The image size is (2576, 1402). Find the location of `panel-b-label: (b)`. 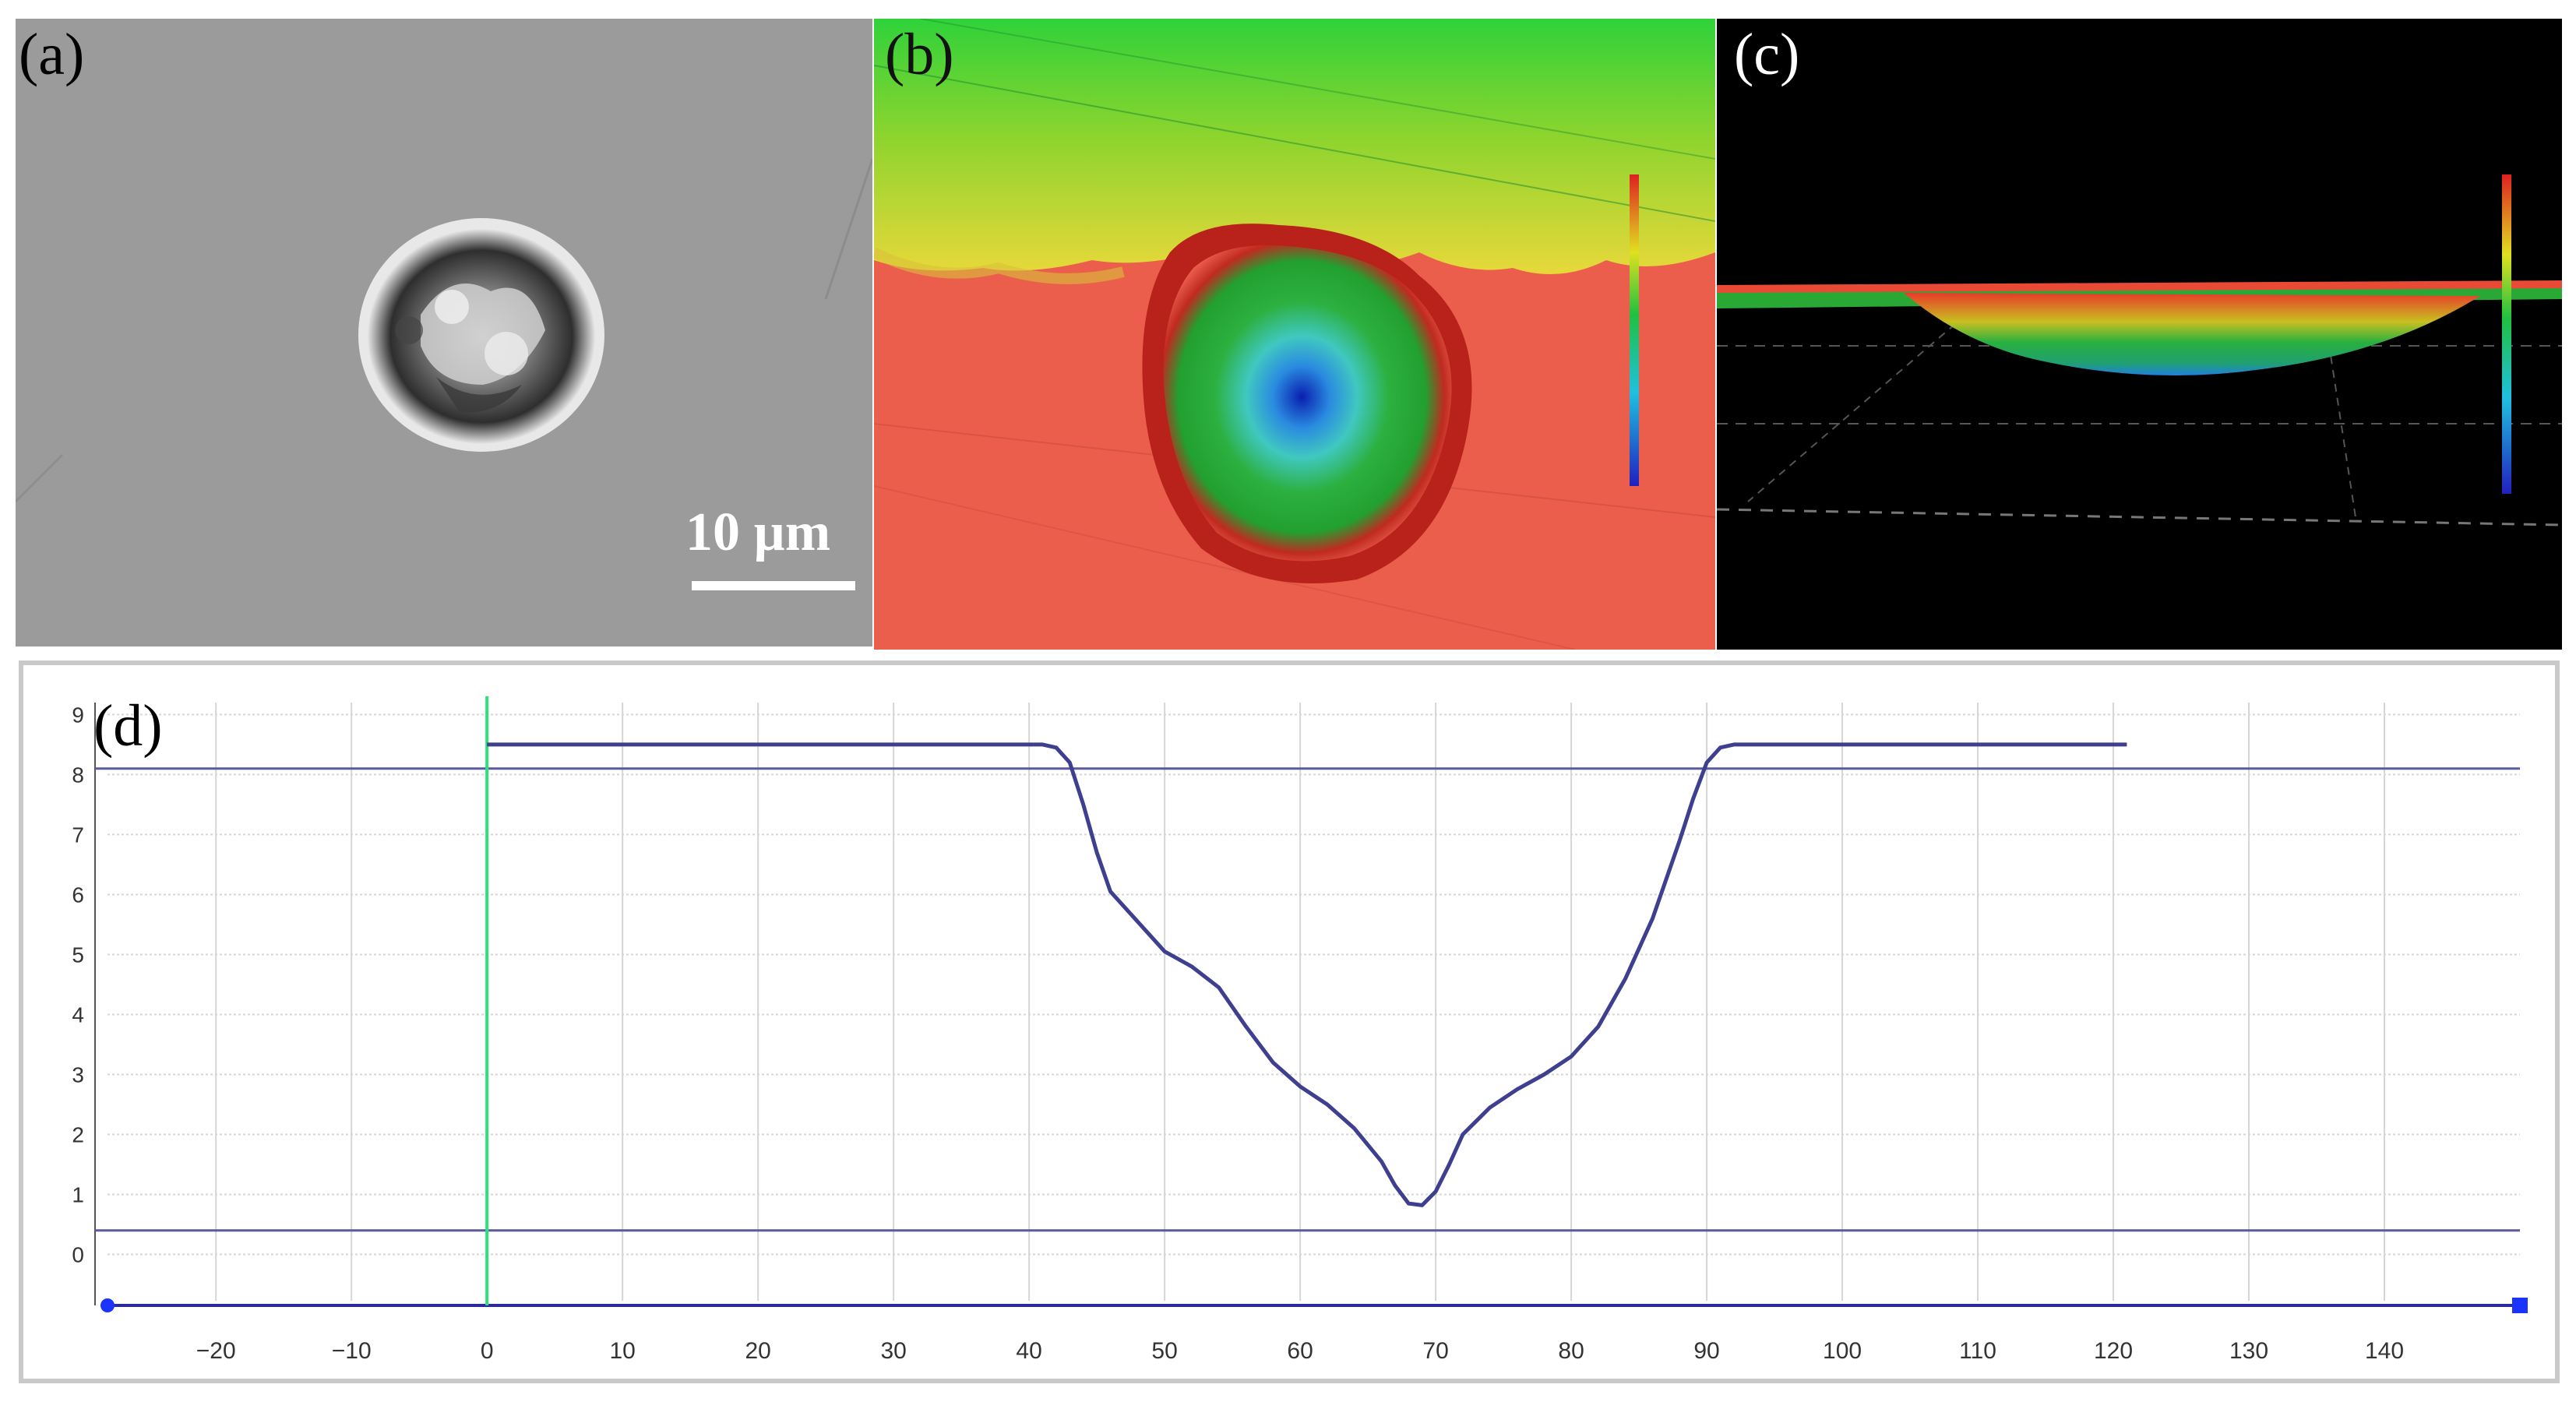

panel-b-label: (b) is located at coordinates (919, 54).